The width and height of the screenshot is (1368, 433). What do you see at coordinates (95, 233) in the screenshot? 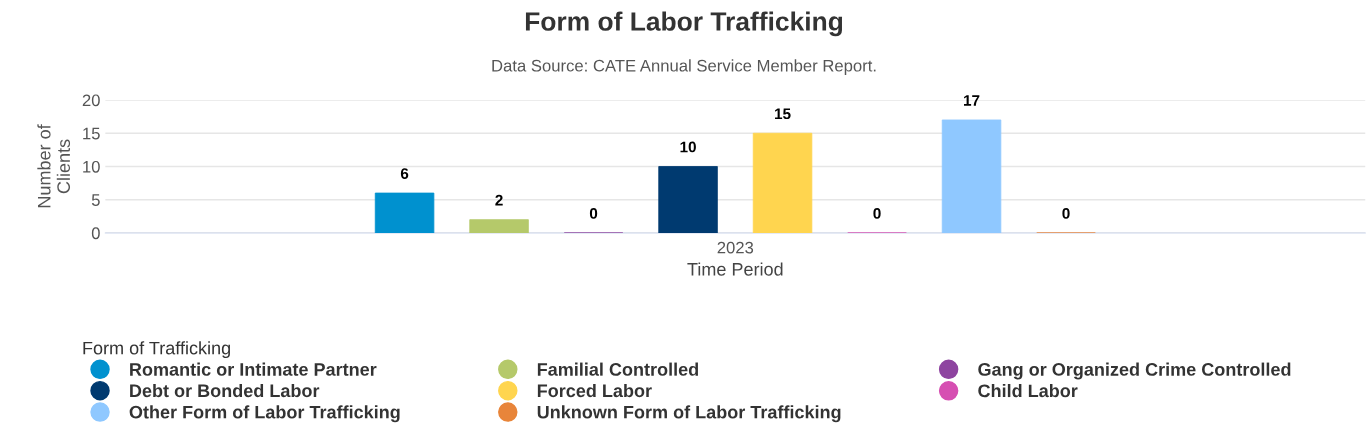
I see `y-tick-label: 0` at bounding box center [95, 233].